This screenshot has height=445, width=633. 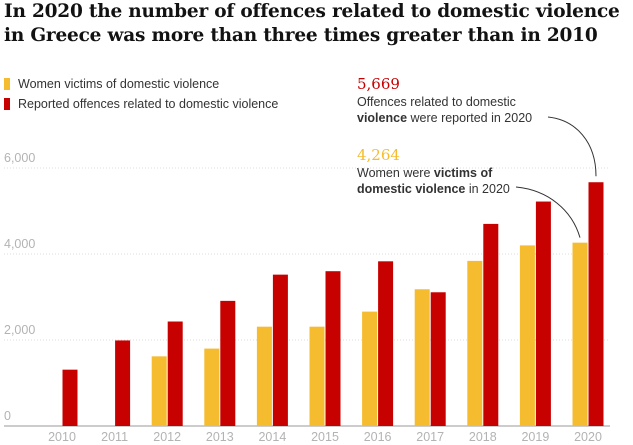 I want to click on annotation-connector-offences, so click(x=572, y=146).